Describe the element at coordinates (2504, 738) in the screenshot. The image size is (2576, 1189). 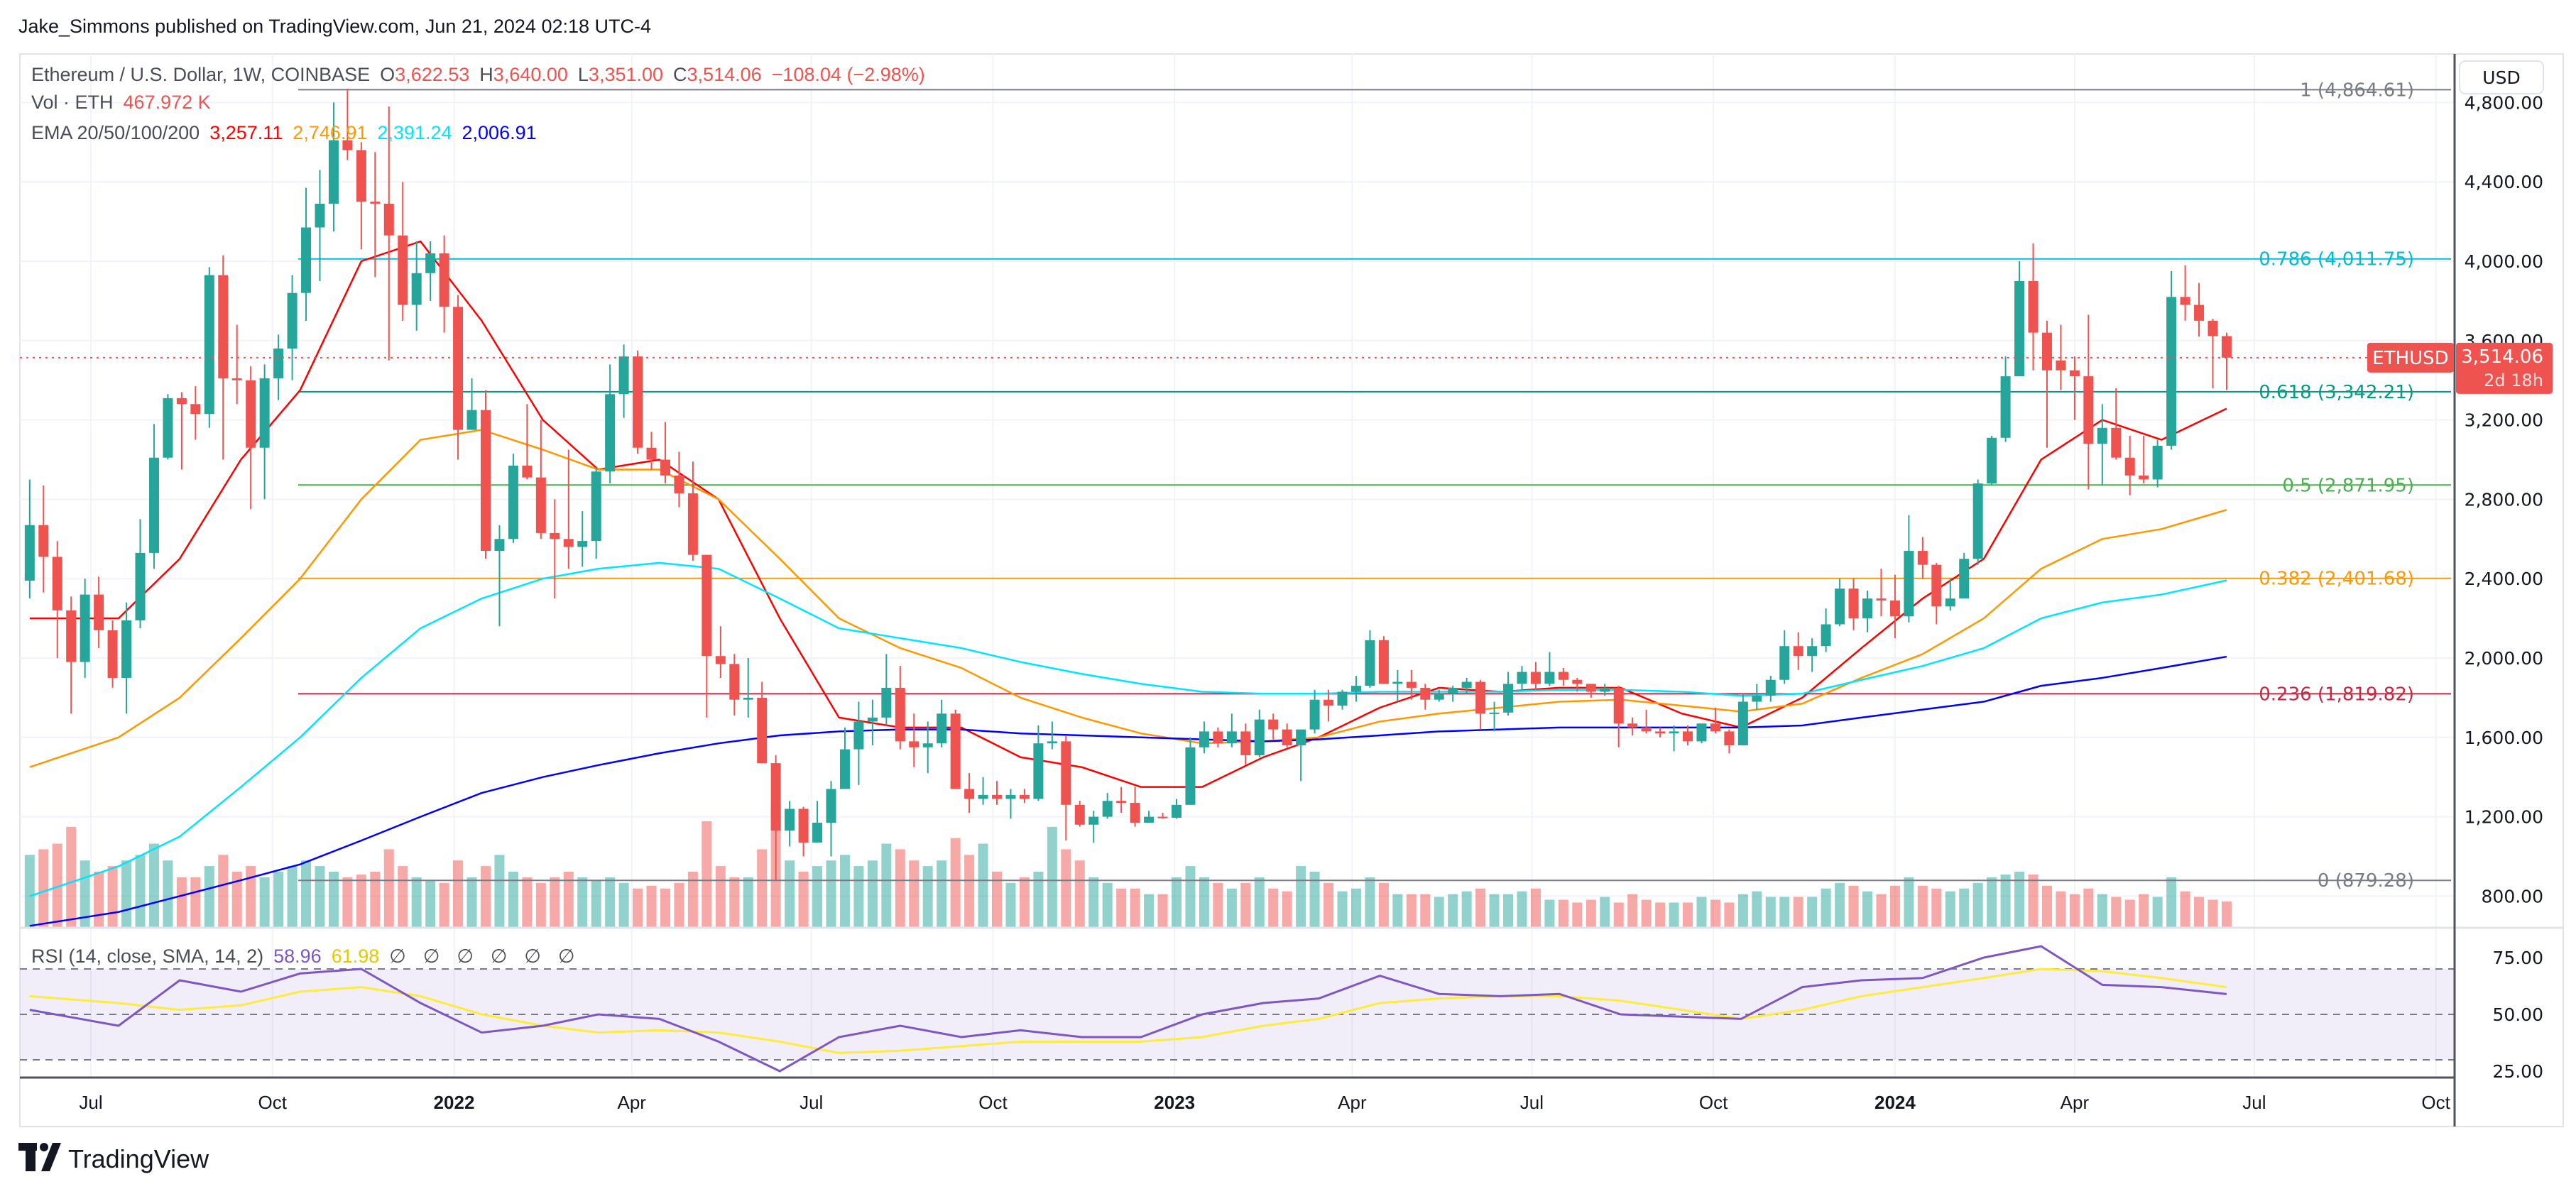
I see `price-tick-label: 1,600.00` at that location.